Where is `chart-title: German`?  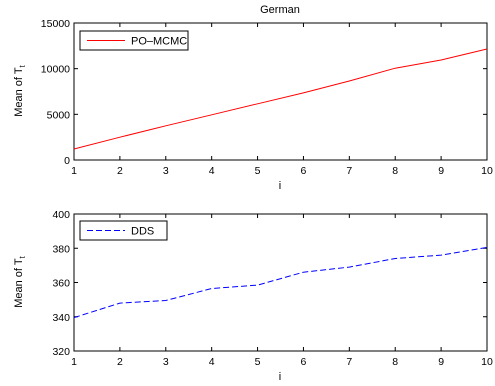
chart-title: German is located at coordinates (280, 10).